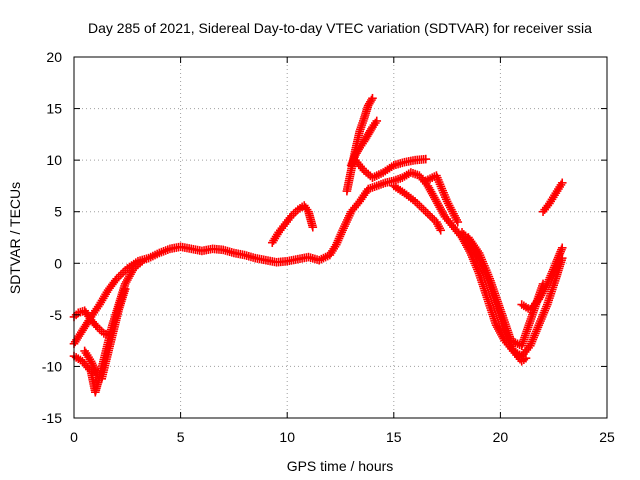  Describe the element at coordinates (54, 109) in the screenshot. I see `y-tick-label: 15` at that location.